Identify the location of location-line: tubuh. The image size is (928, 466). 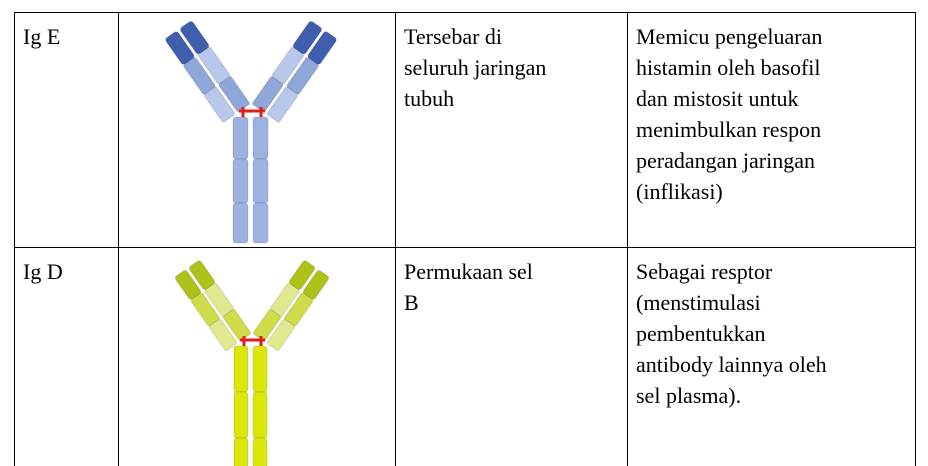
(515, 98).